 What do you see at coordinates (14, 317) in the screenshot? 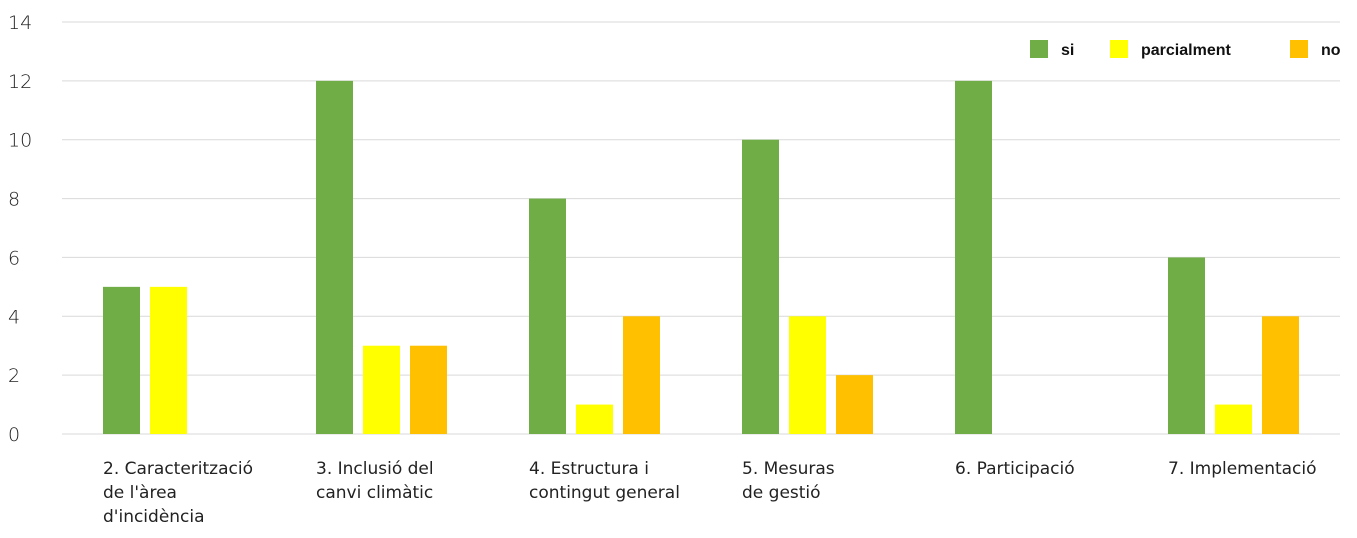
I see `y-tick-label: 4` at bounding box center [14, 317].